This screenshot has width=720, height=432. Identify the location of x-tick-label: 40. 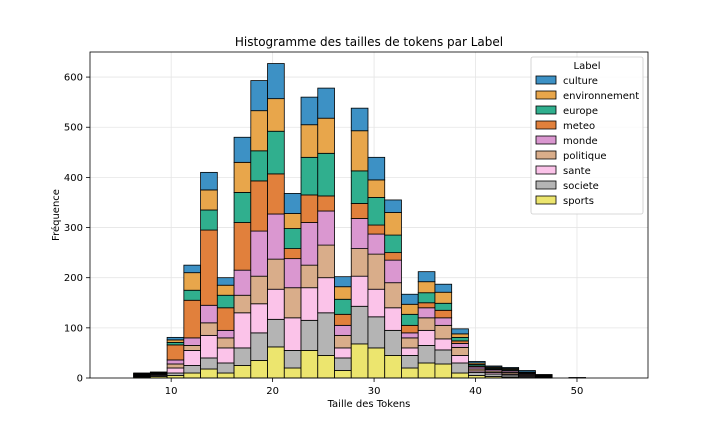
(475, 391).